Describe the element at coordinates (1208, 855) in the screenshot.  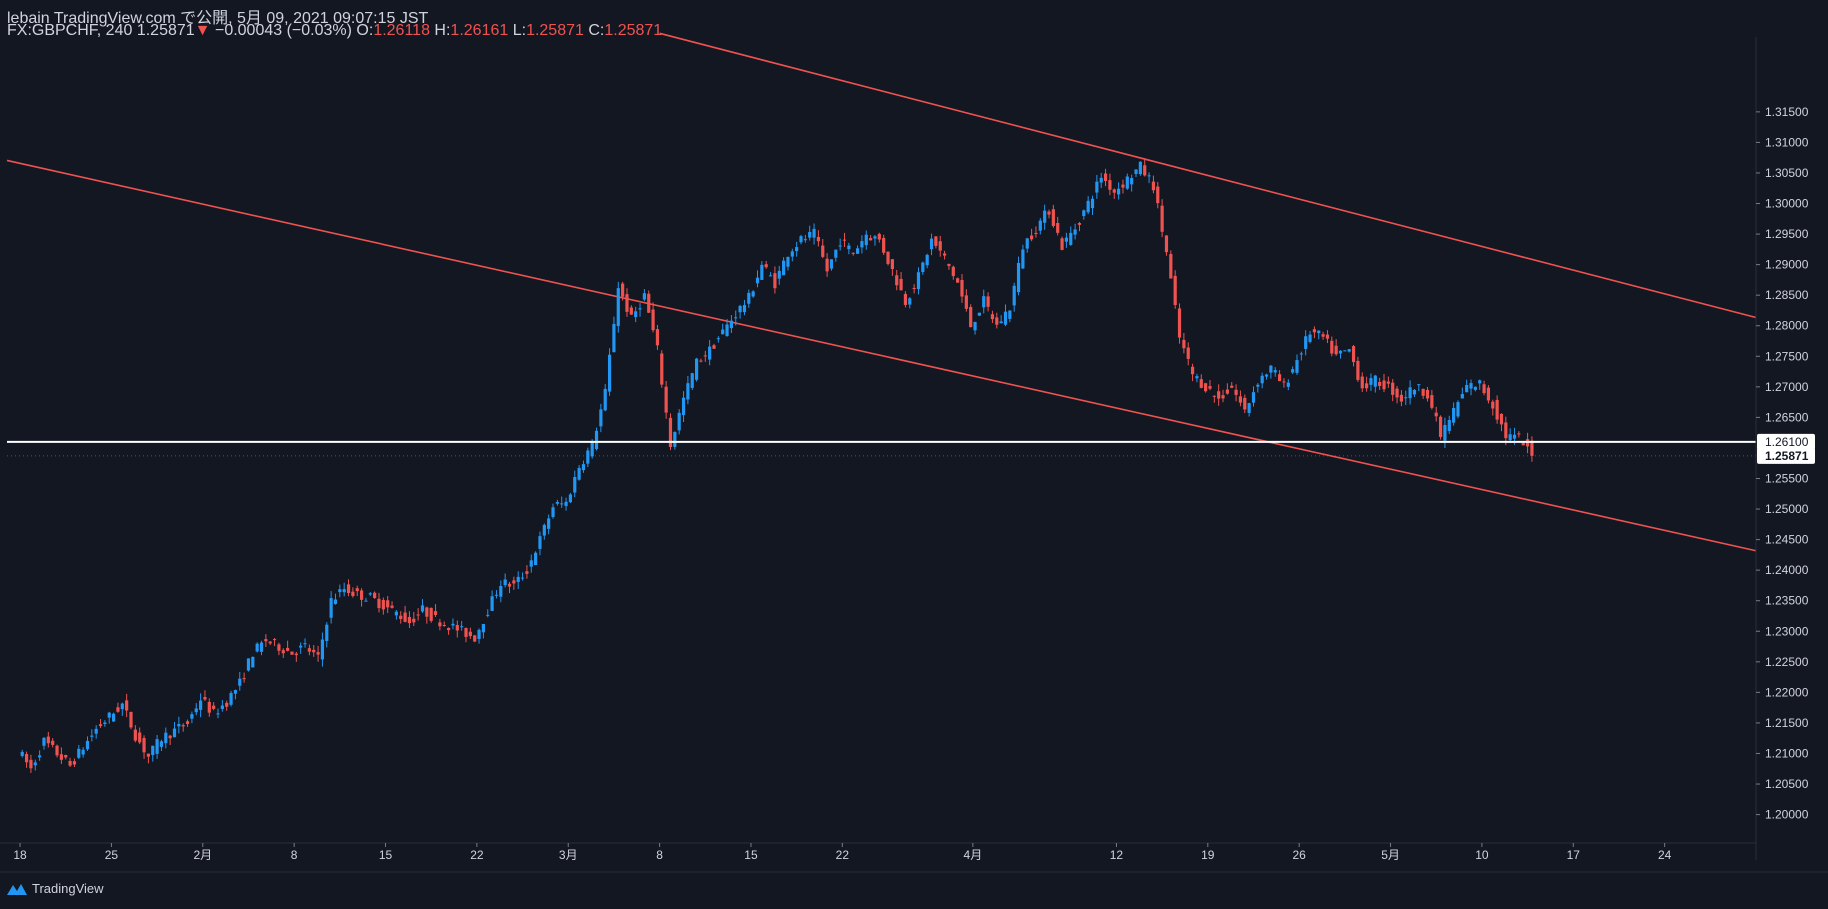
I see `x-tick-label: 19` at that location.